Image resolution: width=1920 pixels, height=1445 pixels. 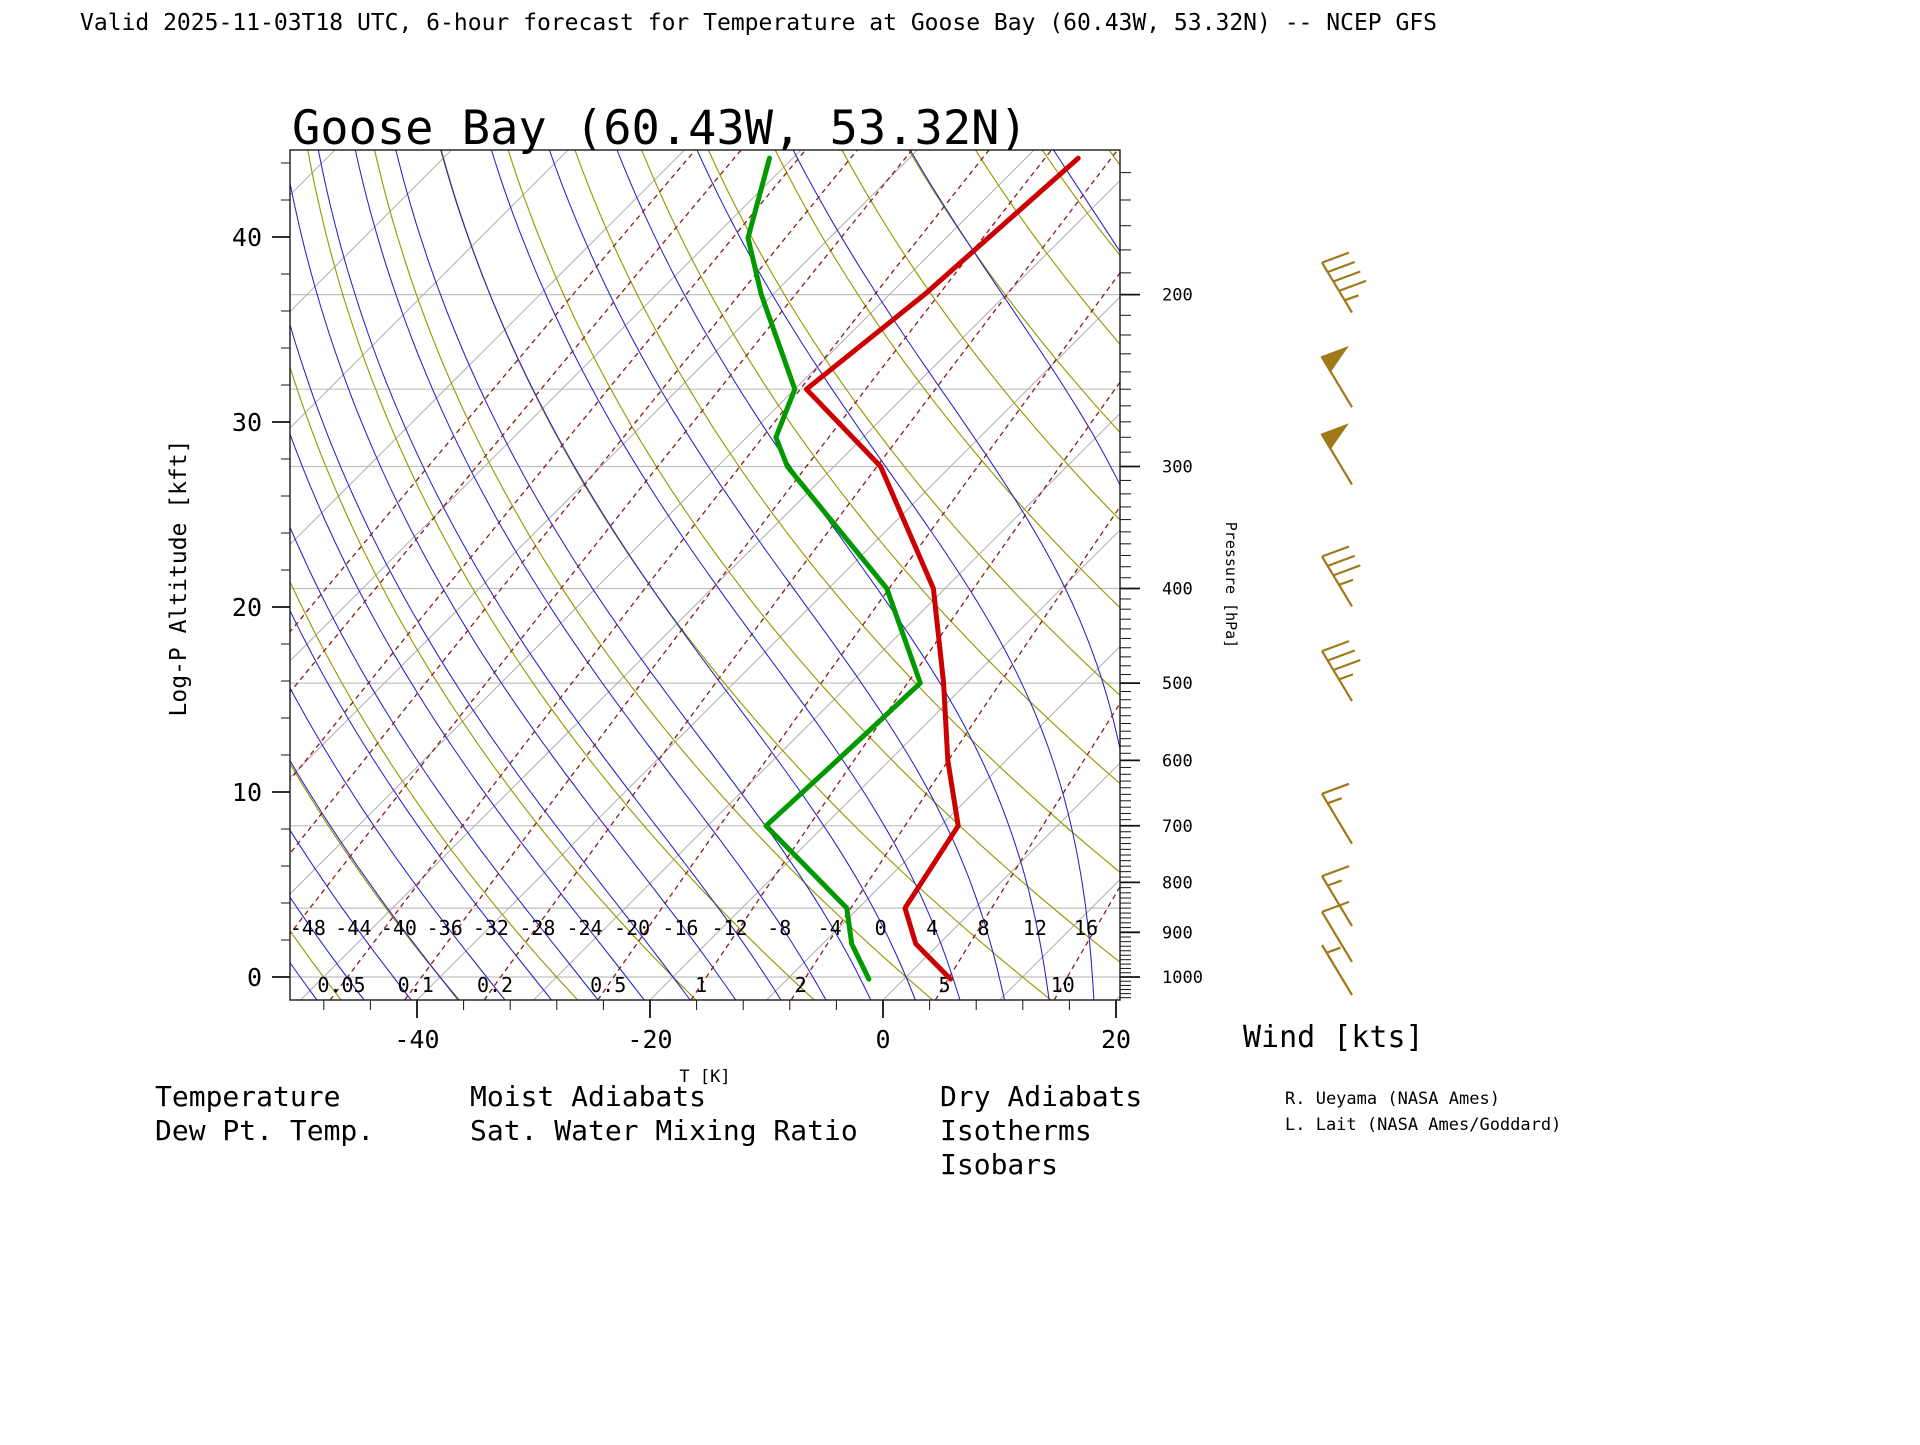 What do you see at coordinates (1063, 985) in the screenshot?
I see `mixing-ratio-label: 10` at bounding box center [1063, 985].